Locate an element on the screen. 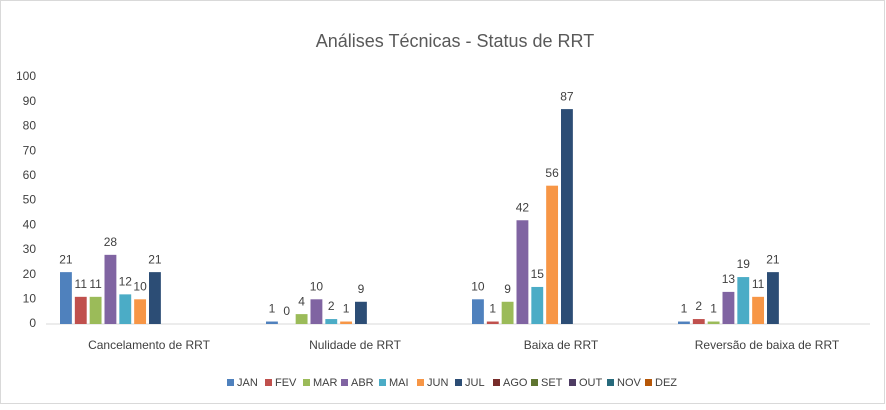 The image size is (886, 410). legend-label: OUT is located at coordinates (591, 383).